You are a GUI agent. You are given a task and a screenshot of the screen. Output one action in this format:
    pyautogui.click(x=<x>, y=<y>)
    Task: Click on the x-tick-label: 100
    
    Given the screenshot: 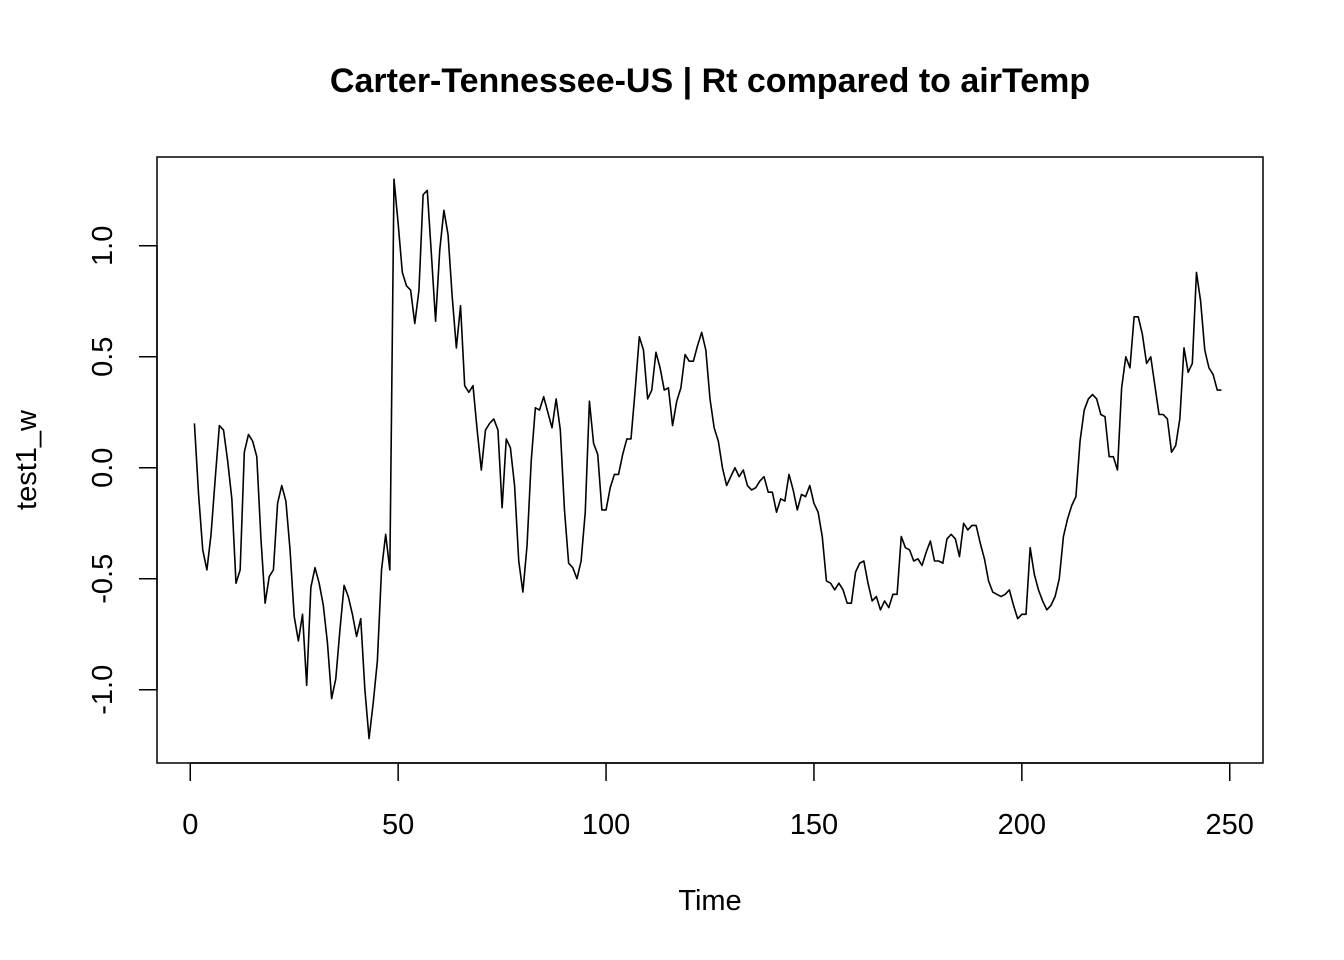 What is the action you would take?
    pyautogui.click(x=606, y=825)
    